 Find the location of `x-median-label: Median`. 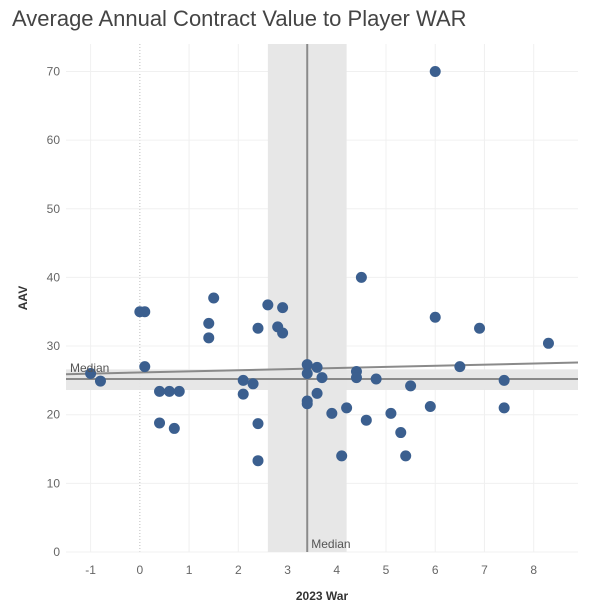

x-median-label: Median is located at coordinates (330, 544).